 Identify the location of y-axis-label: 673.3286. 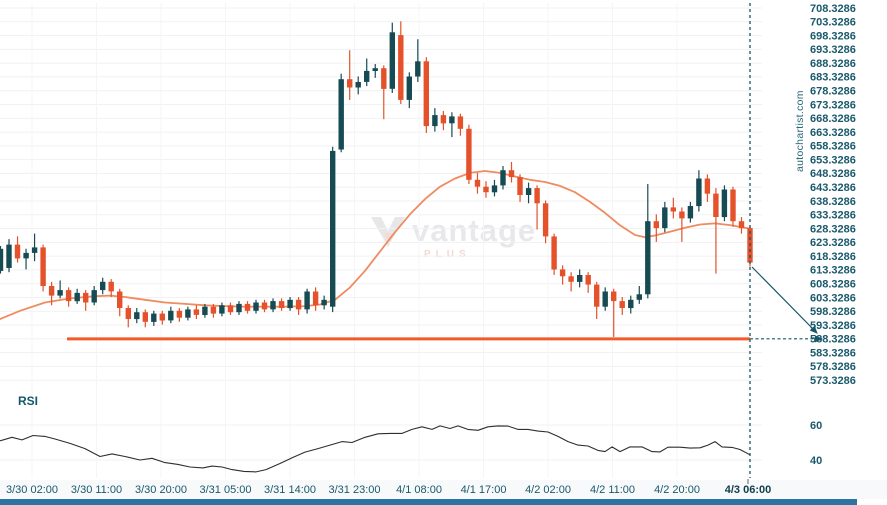
(833, 105).